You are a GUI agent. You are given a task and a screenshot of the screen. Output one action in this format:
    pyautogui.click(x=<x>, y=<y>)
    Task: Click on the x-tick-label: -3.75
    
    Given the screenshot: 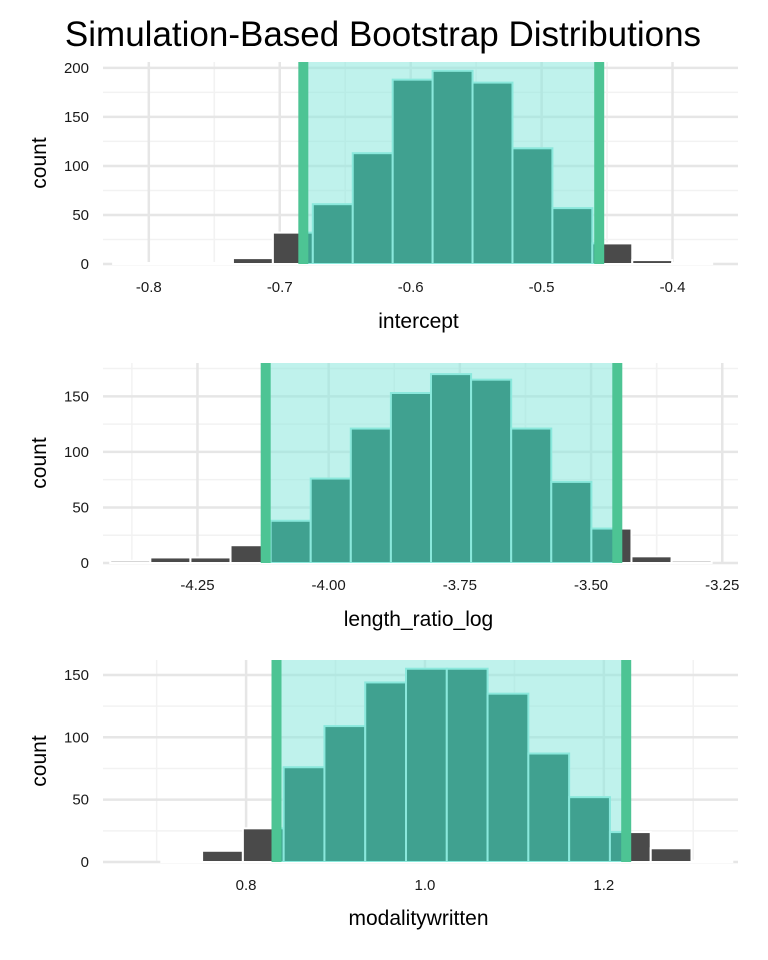 What is the action you would take?
    pyautogui.click(x=460, y=585)
    